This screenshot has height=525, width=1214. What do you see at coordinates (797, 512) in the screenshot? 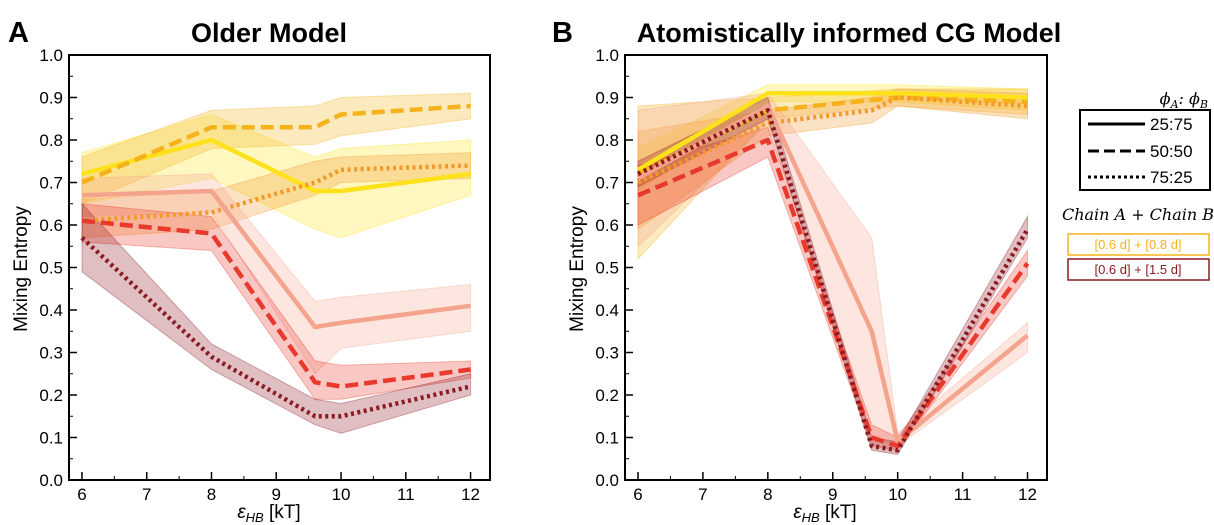
I see `panel-b-xlabel-main: ε` at bounding box center [797, 512].